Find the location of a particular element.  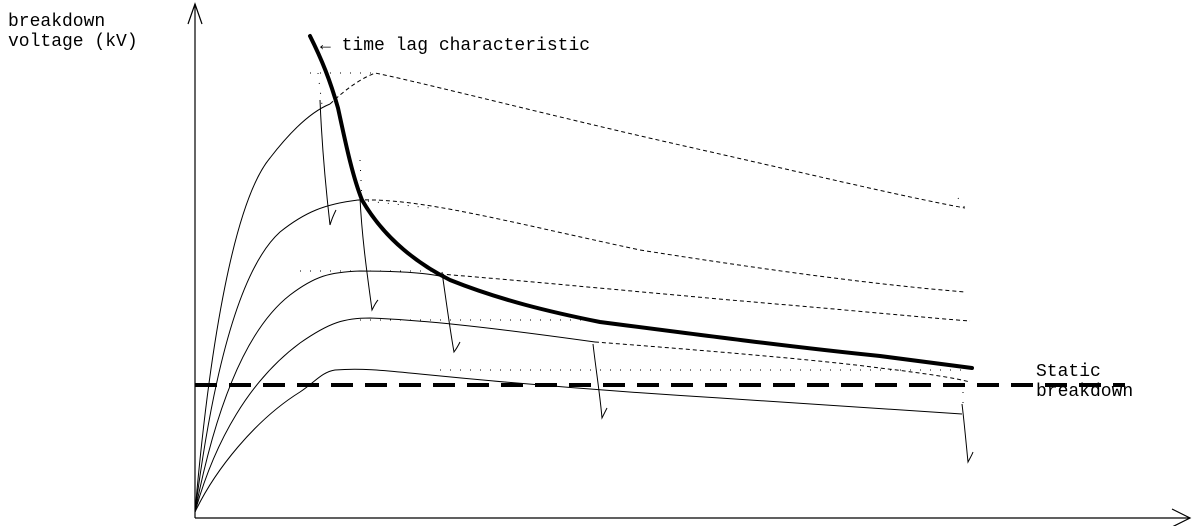

static-breakdown-label: Static breakdown is located at coordinates (1084, 382).